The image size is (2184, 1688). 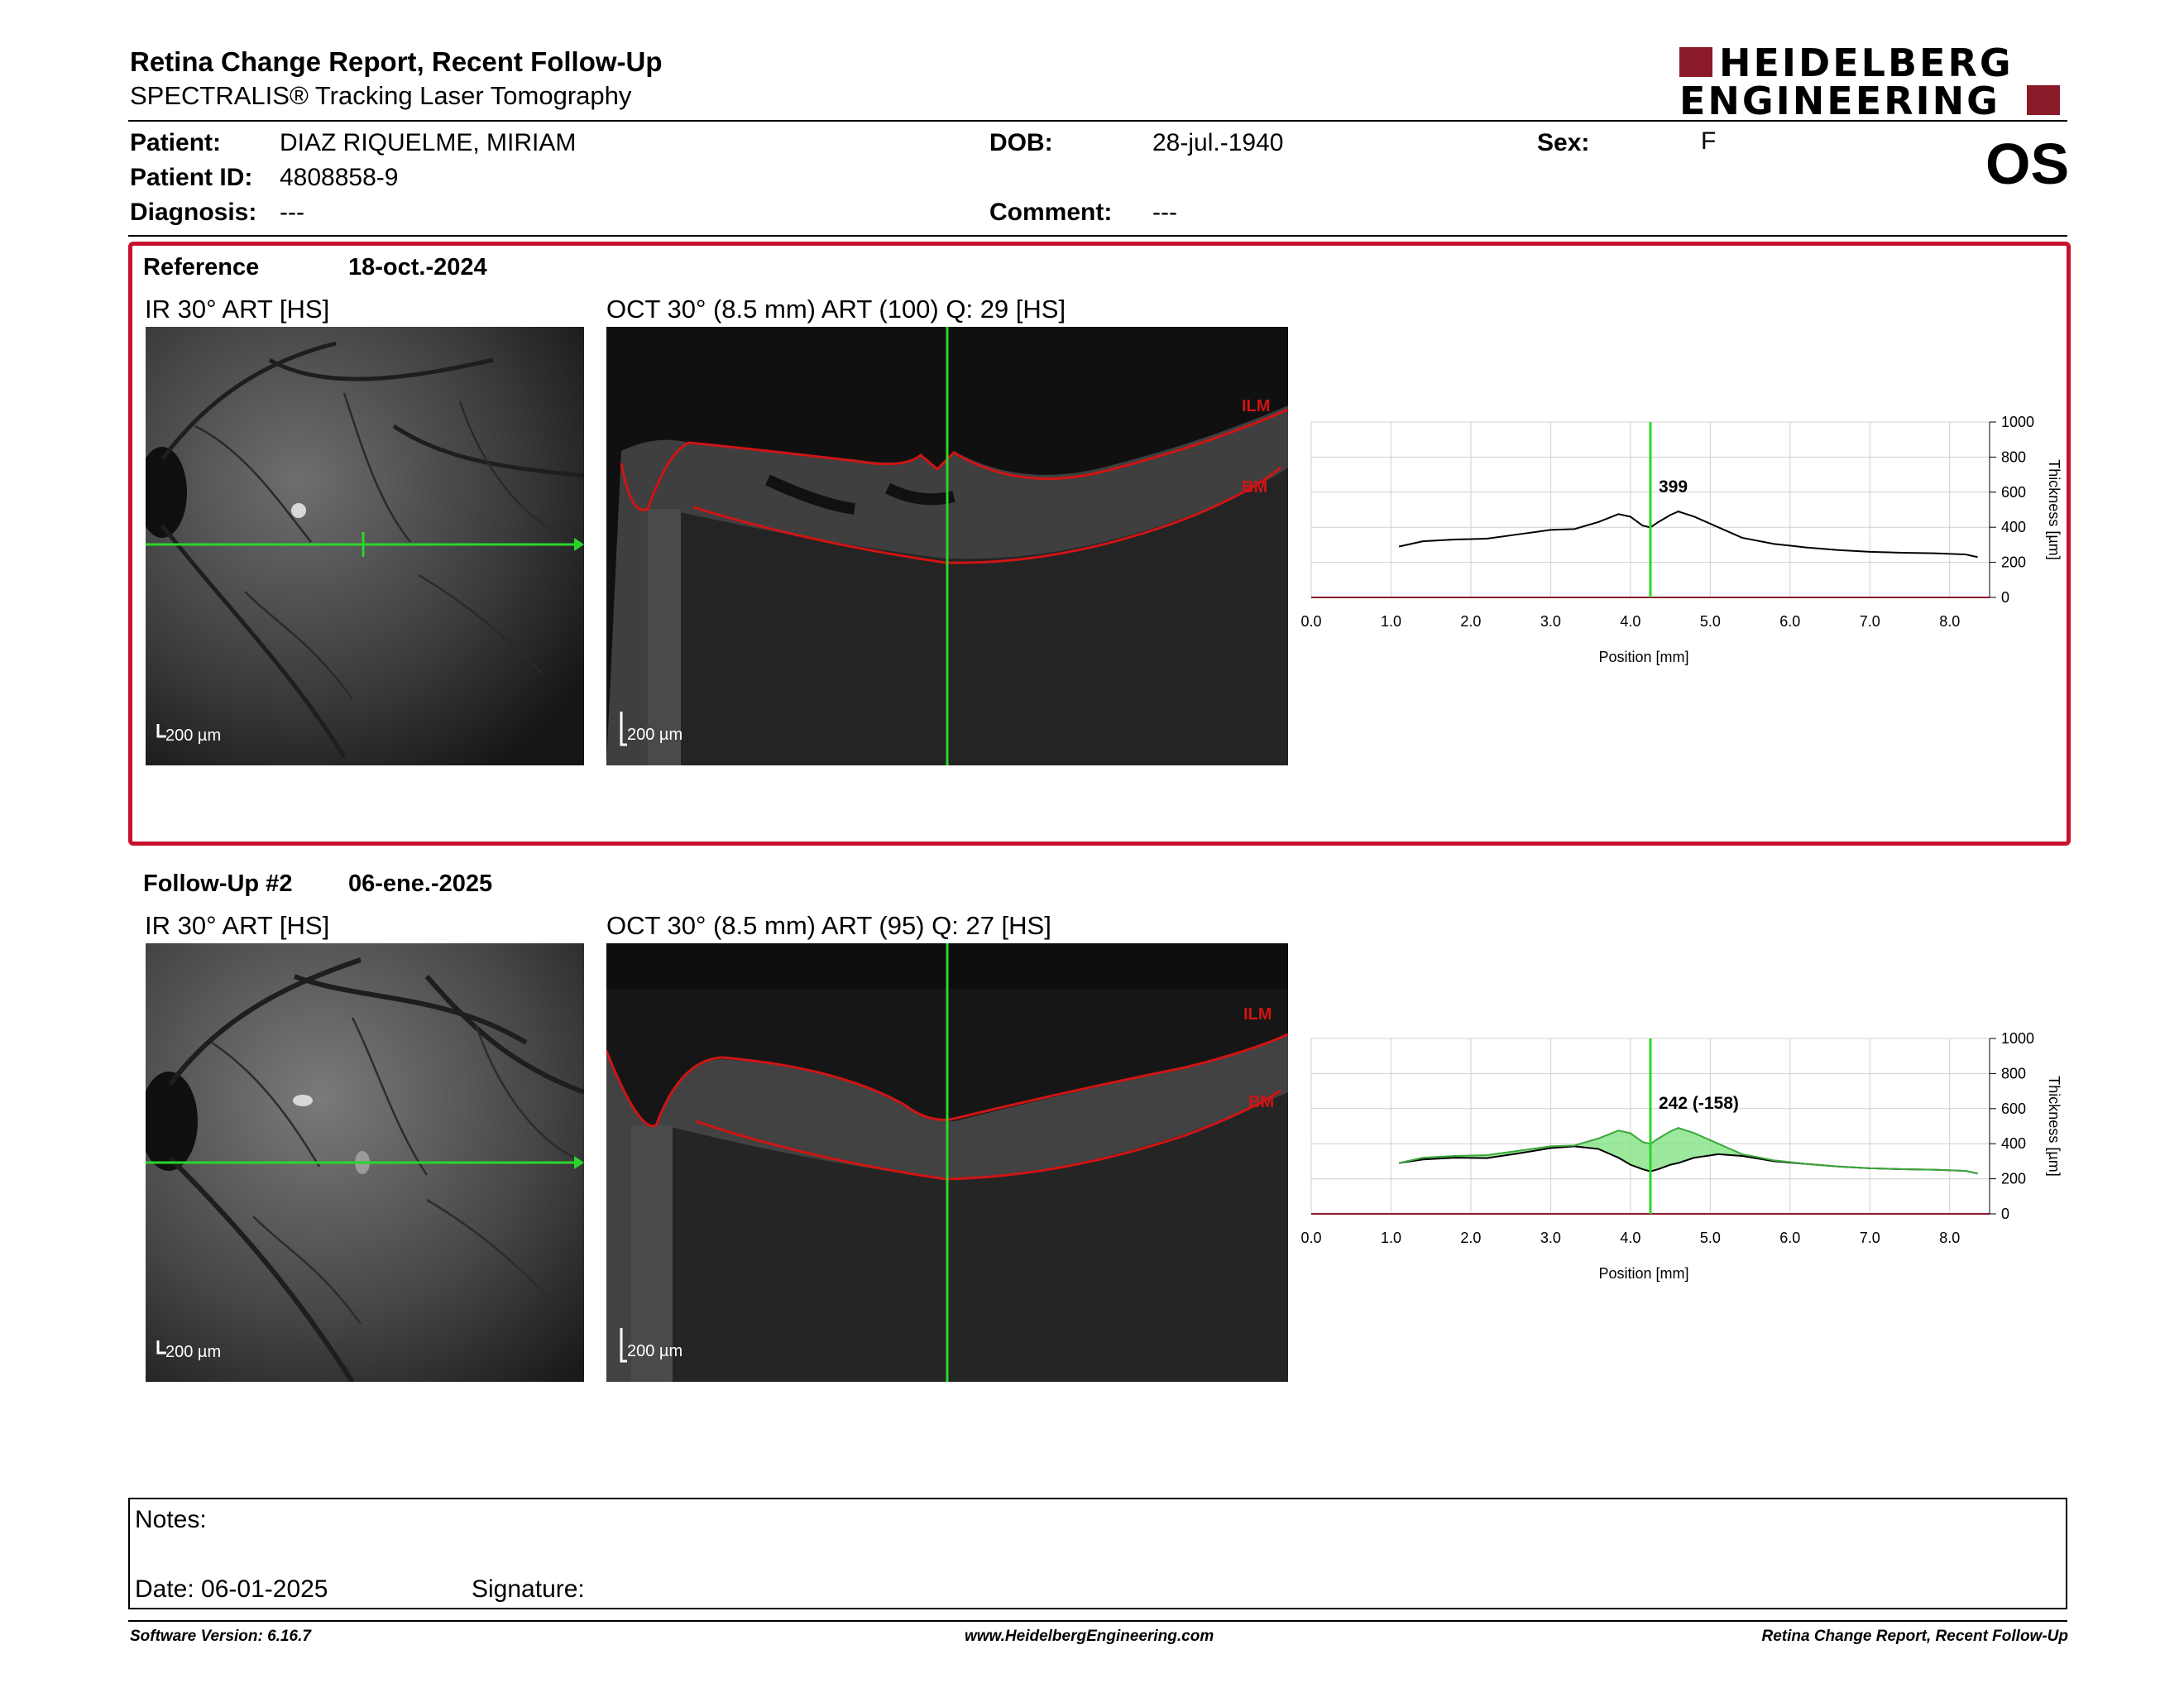 I want to click on reference-oct-scale: 200 µm, so click(x=655, y=735).